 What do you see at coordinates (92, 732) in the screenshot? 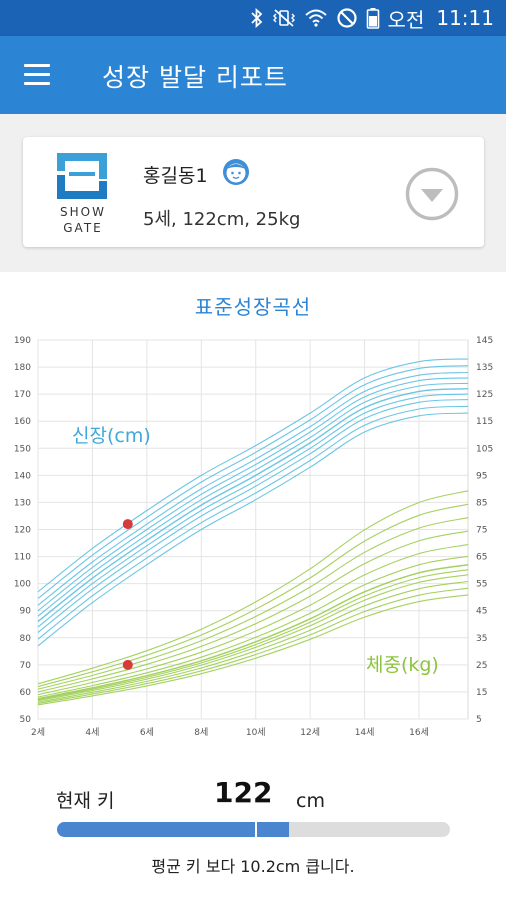
I see `x-tick-label: 4세` at bounding box center [92, 732].